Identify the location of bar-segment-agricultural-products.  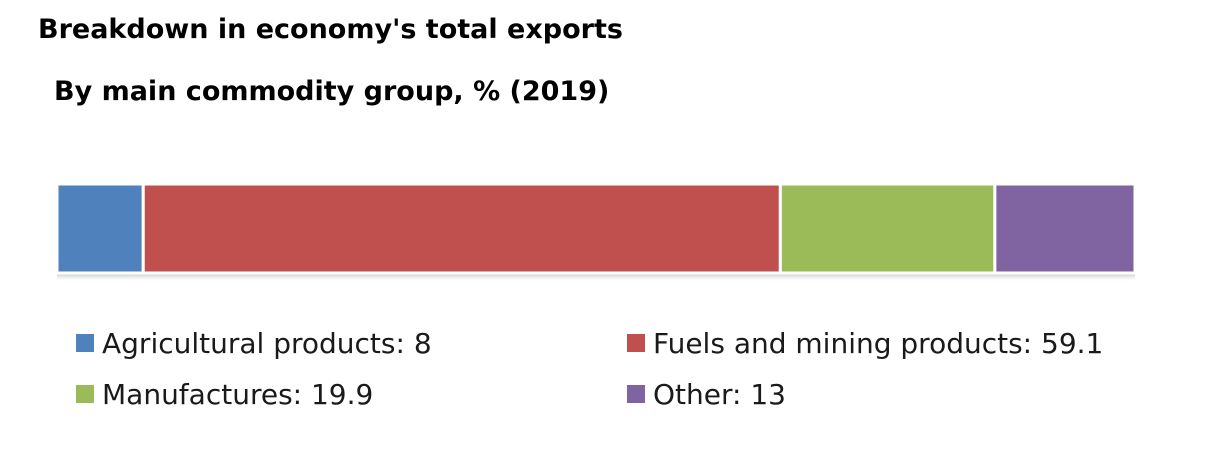
(100, 228).